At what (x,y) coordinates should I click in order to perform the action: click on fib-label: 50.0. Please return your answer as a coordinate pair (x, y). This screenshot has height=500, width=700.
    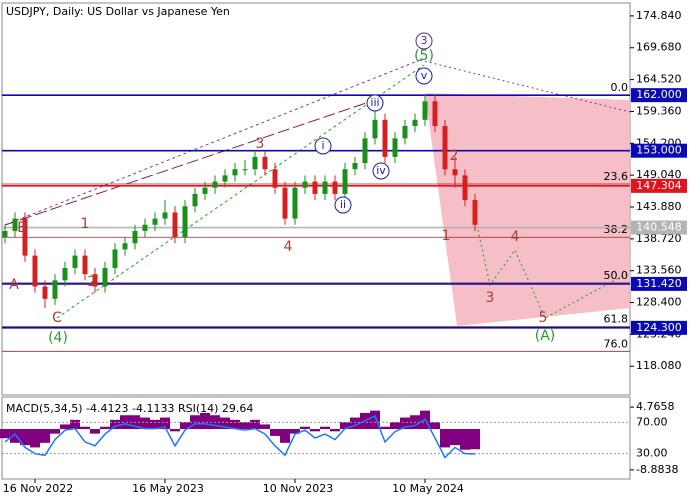
    Looking at the image, I should click on (616, 275).